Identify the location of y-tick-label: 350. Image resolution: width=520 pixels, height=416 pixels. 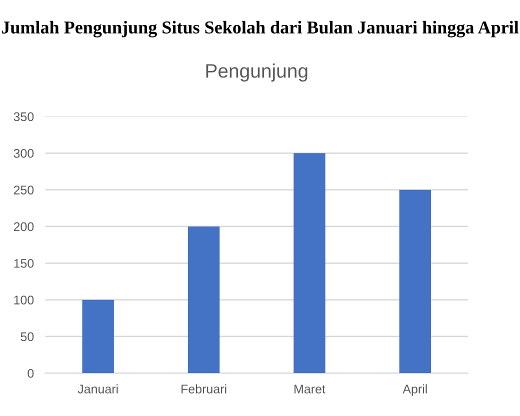
(24, 117).